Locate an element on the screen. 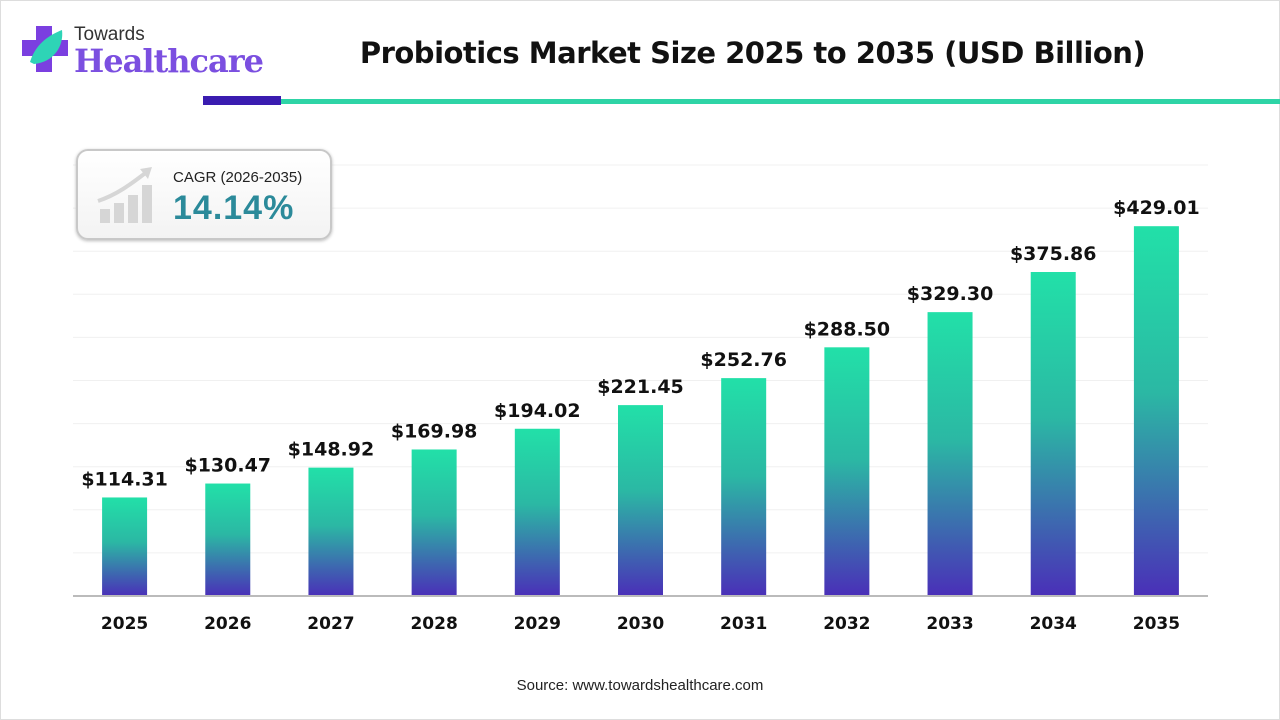 This screenshot has width=1280, height=720. data-label: $169.98 is located at coordinates (434, 431).